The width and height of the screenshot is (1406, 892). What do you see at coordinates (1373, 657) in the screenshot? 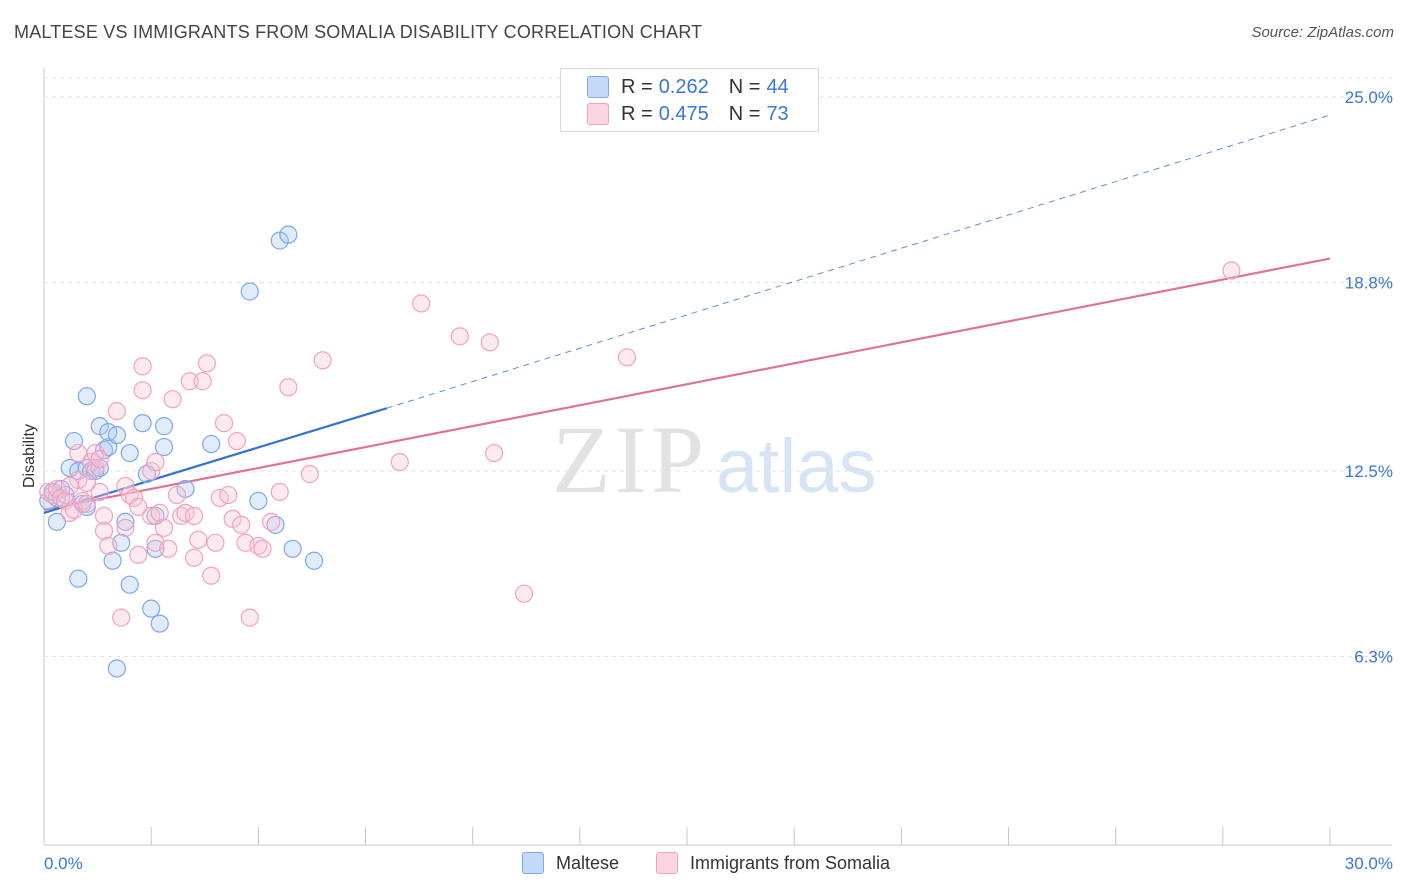
I see `y-tick-label: 6.3%` at bounding box center [1373, 657].